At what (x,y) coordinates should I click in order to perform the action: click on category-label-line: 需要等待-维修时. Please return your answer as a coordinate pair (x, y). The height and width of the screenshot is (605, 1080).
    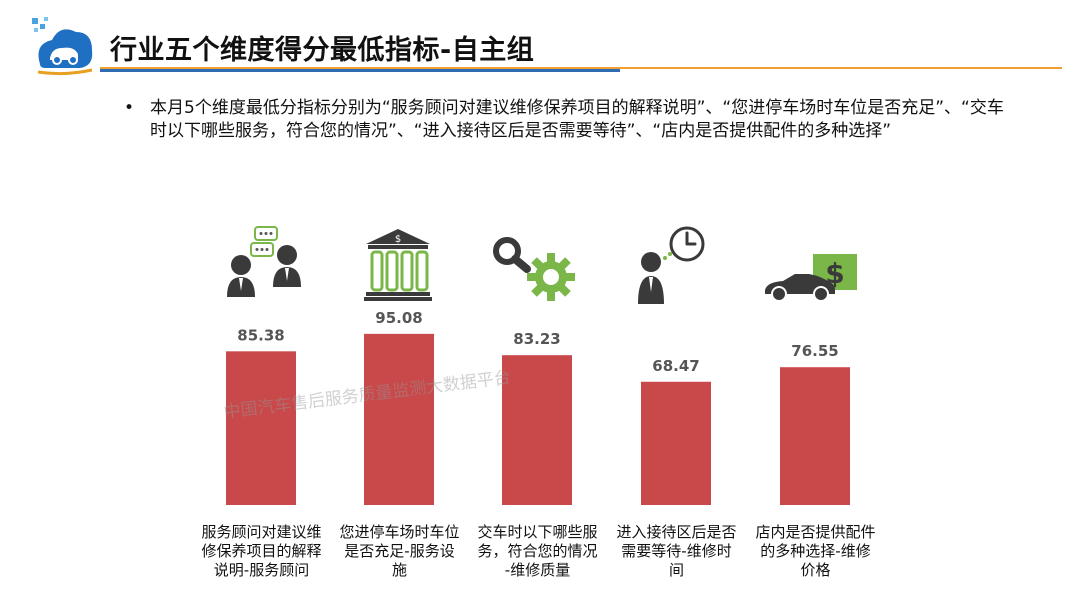
    Looking at the image, I should click on (676, 551).